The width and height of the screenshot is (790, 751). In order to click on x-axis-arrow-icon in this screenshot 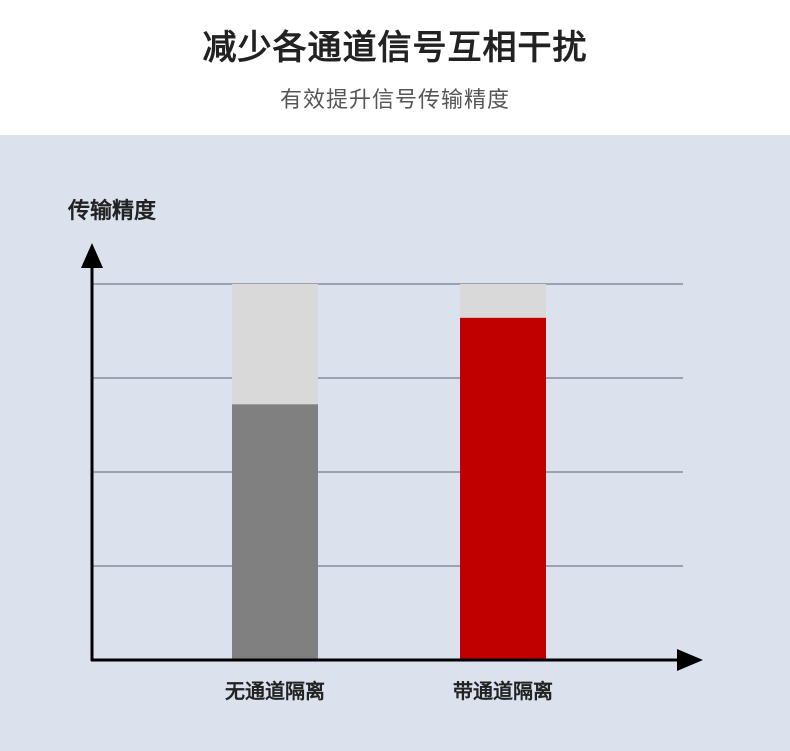, I will do `click(690, 660)`.